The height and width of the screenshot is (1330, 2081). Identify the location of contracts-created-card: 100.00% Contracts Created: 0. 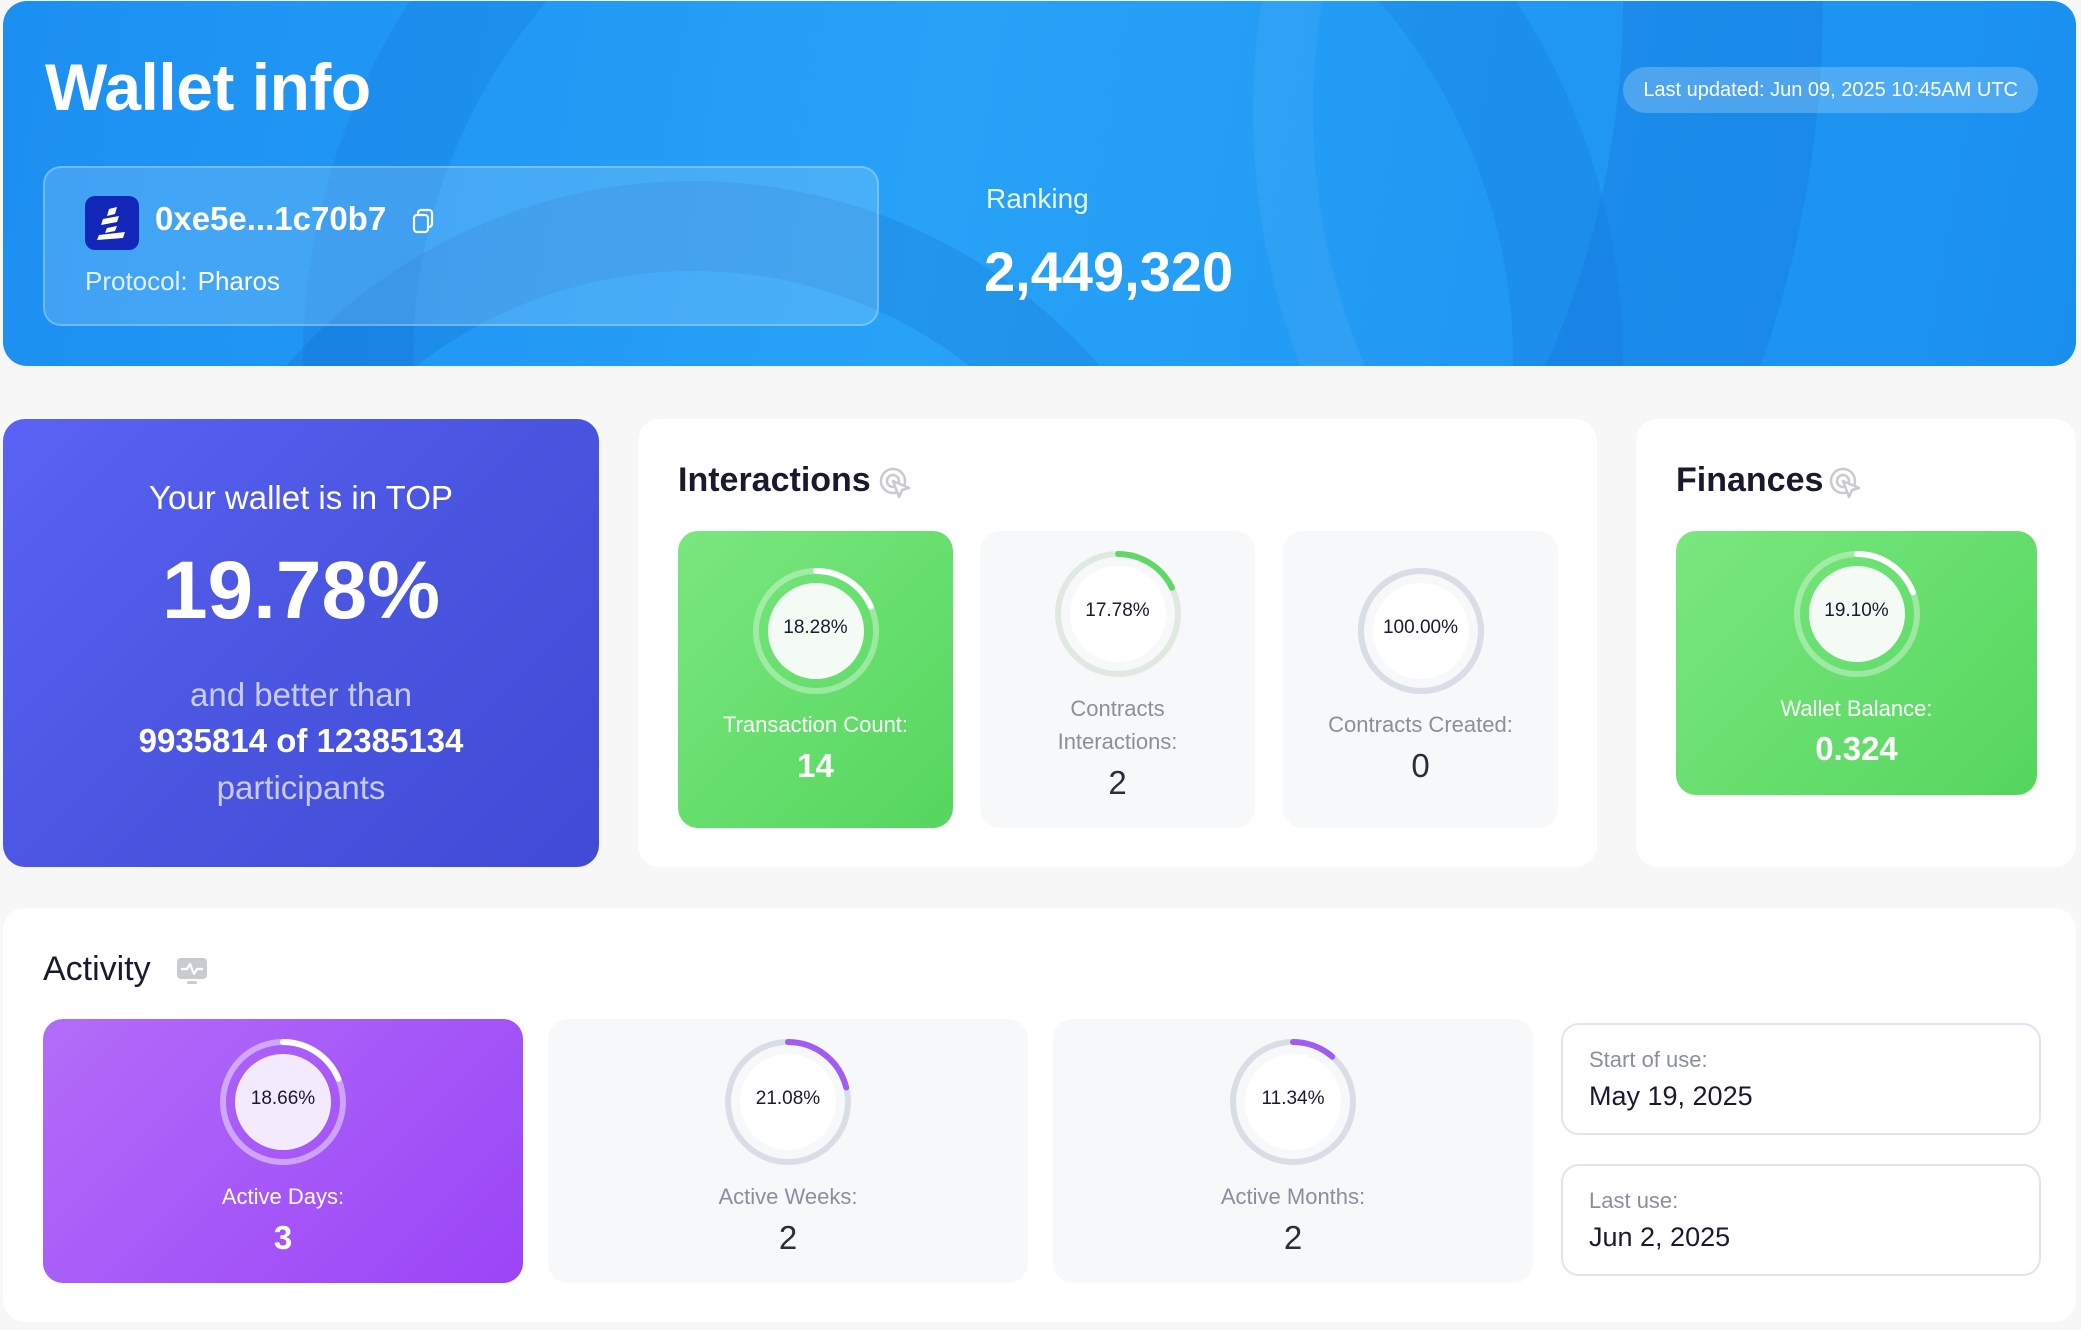
(1420, 679).